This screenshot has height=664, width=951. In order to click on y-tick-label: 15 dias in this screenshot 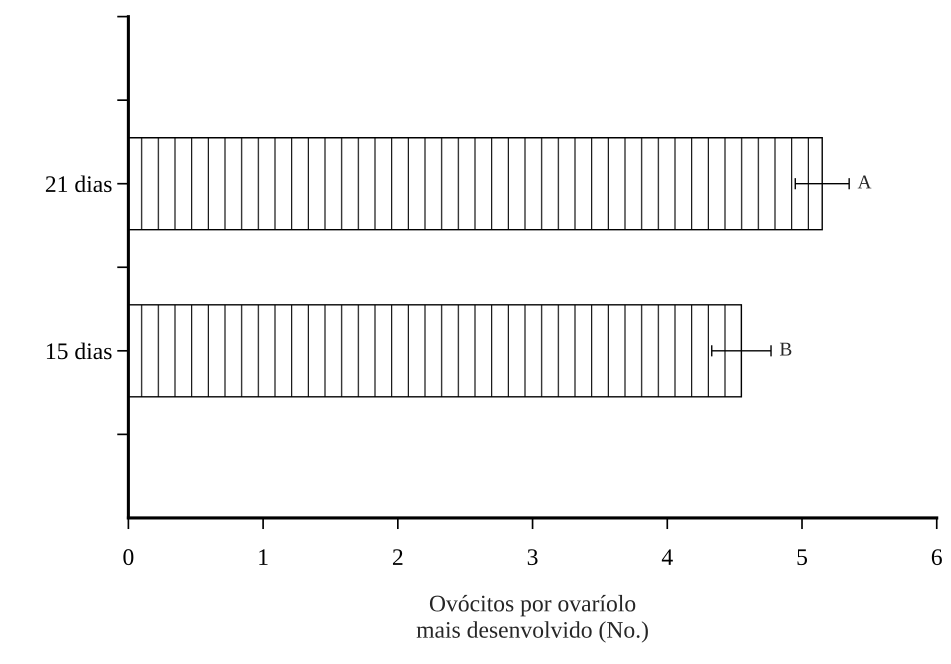, I will do `click(79, 351)`.